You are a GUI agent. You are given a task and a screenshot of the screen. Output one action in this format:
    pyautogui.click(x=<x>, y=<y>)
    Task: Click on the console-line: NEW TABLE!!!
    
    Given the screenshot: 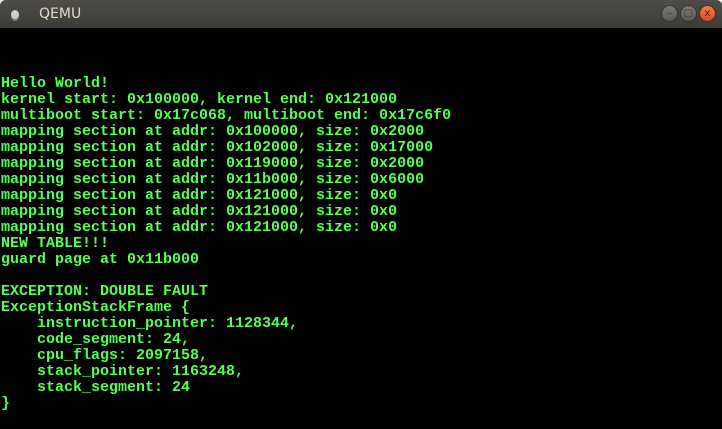 What is the action you would take?
    pyautogui.click(x=55, y=243)
    